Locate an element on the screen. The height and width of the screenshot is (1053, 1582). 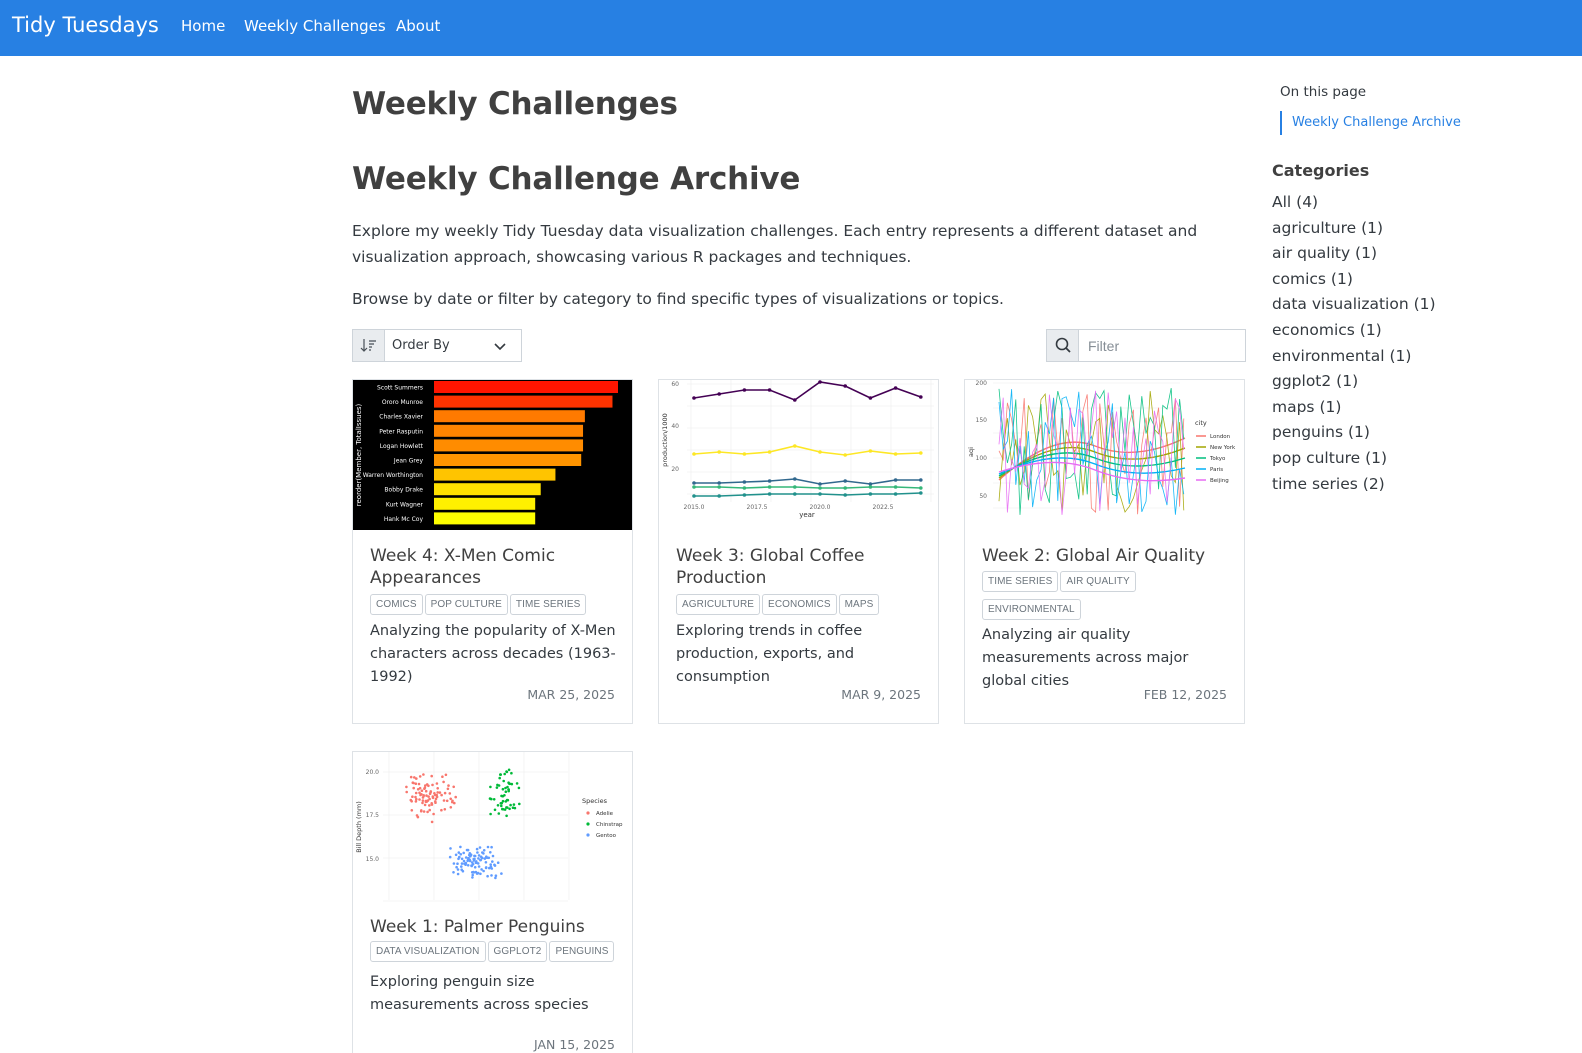
category-air-quality: air quality (1) is located at coordinates (1325, 253).